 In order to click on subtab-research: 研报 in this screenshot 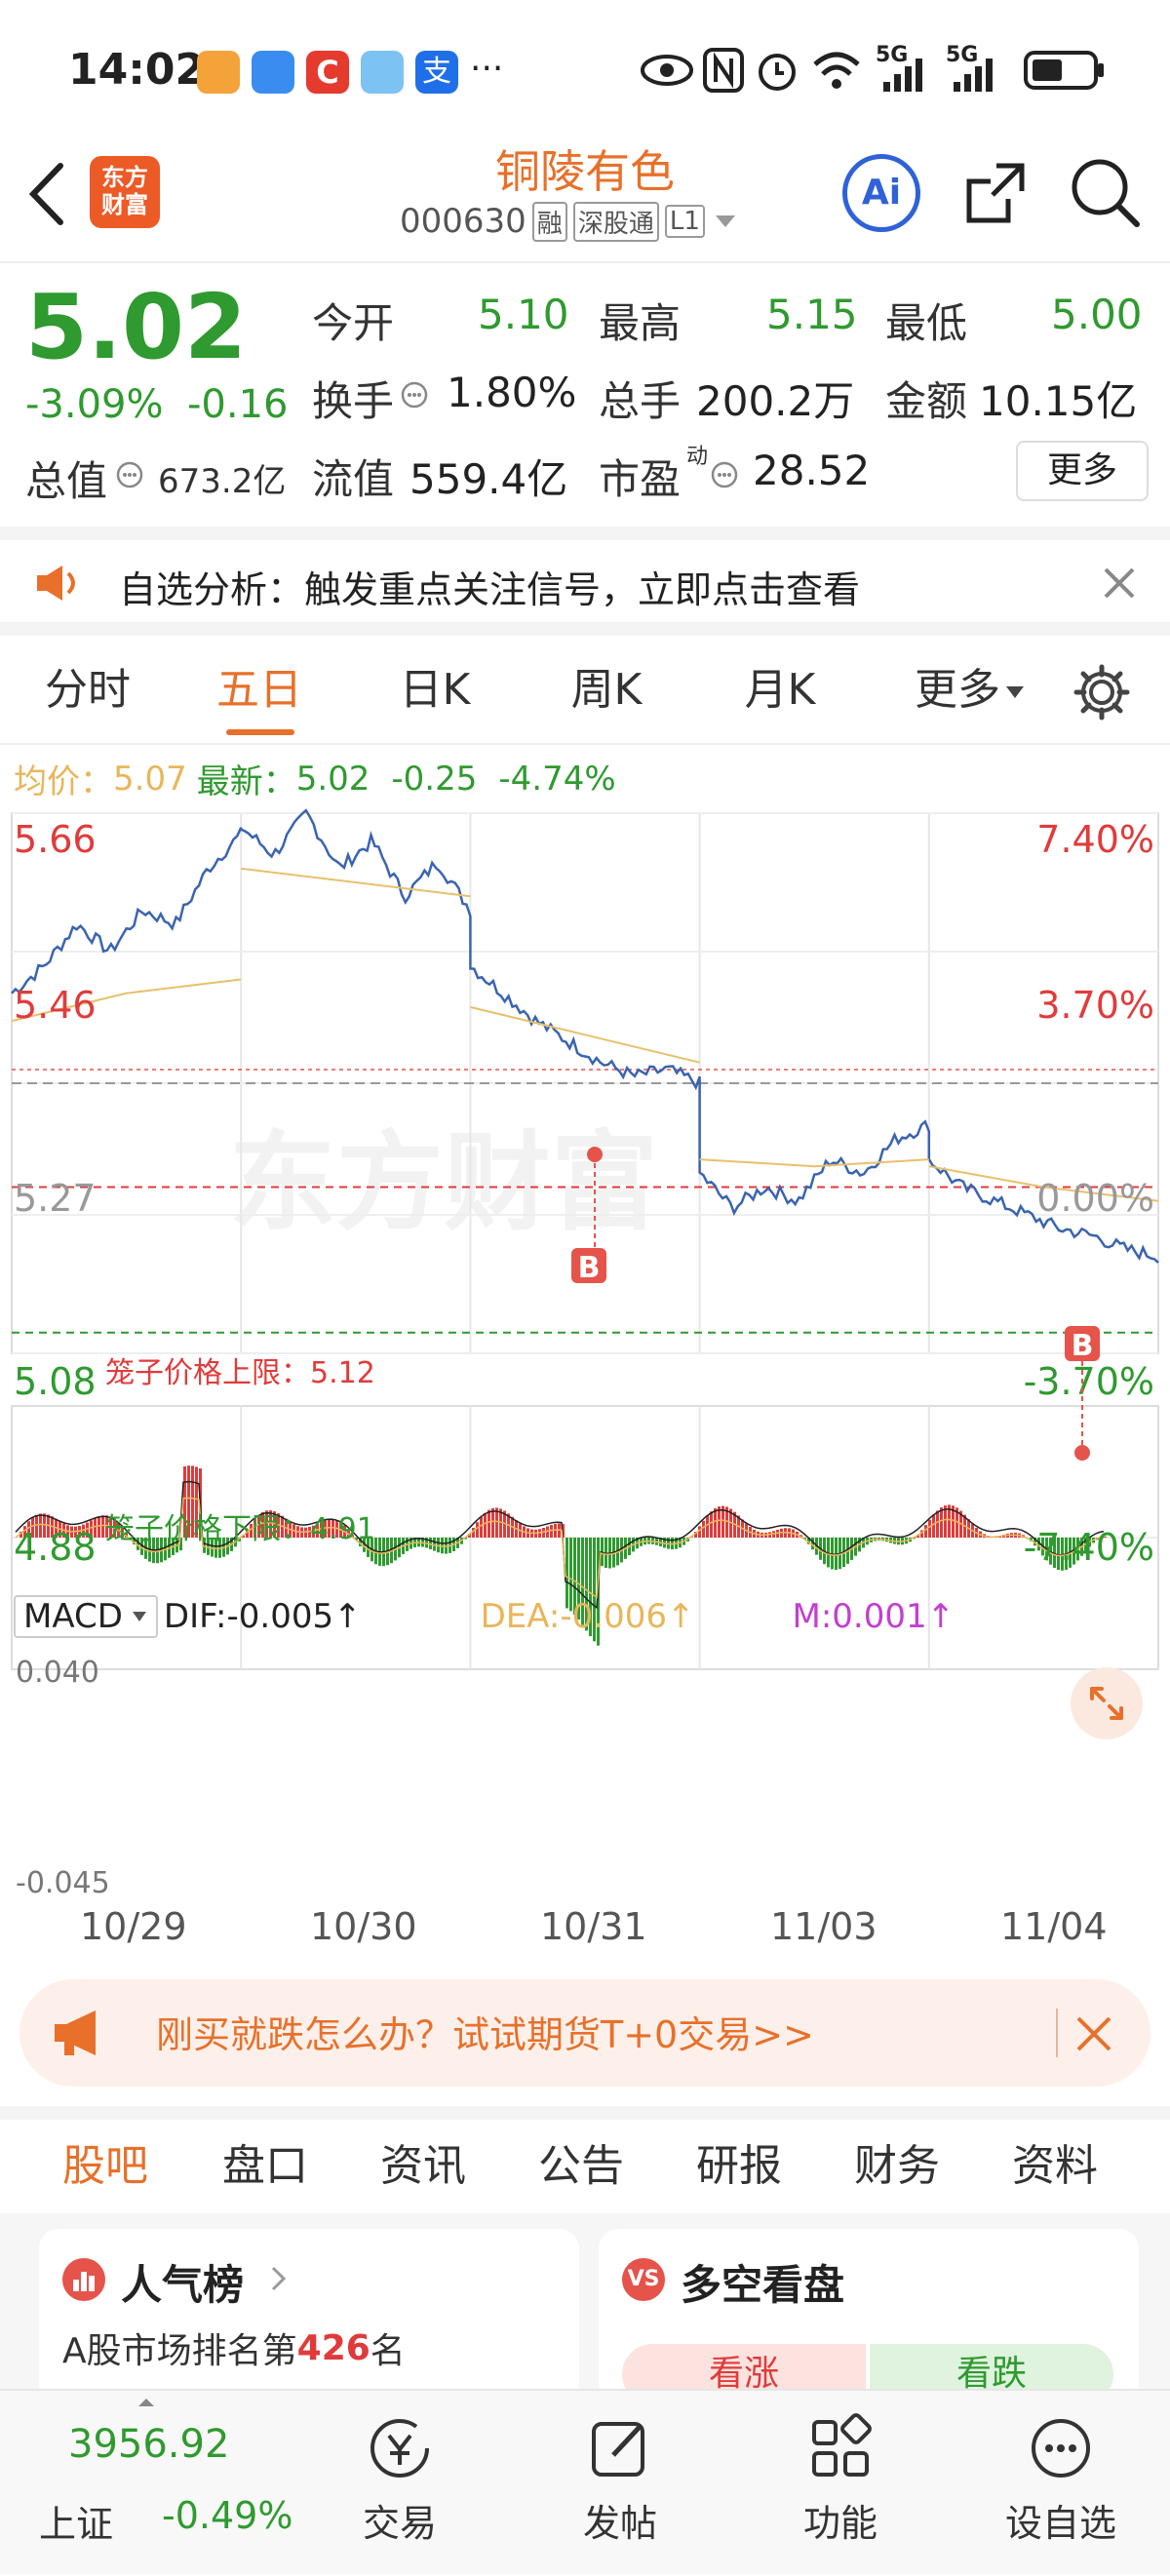, I will do `click(739, 2166)`.